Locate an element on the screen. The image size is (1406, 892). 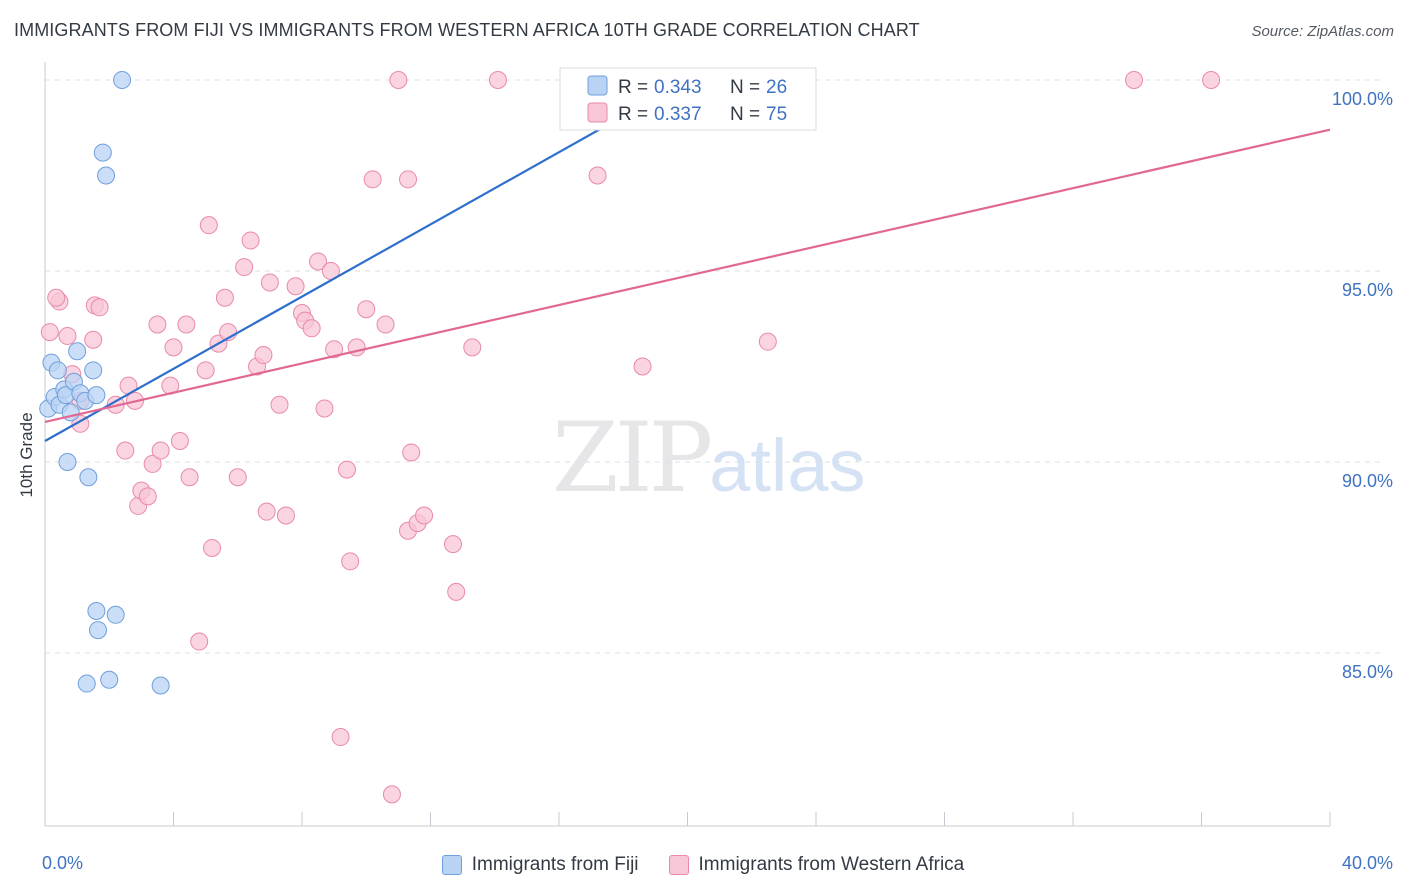
x-tick-label-max: 40.0% is located at coordinates (1367, 863).